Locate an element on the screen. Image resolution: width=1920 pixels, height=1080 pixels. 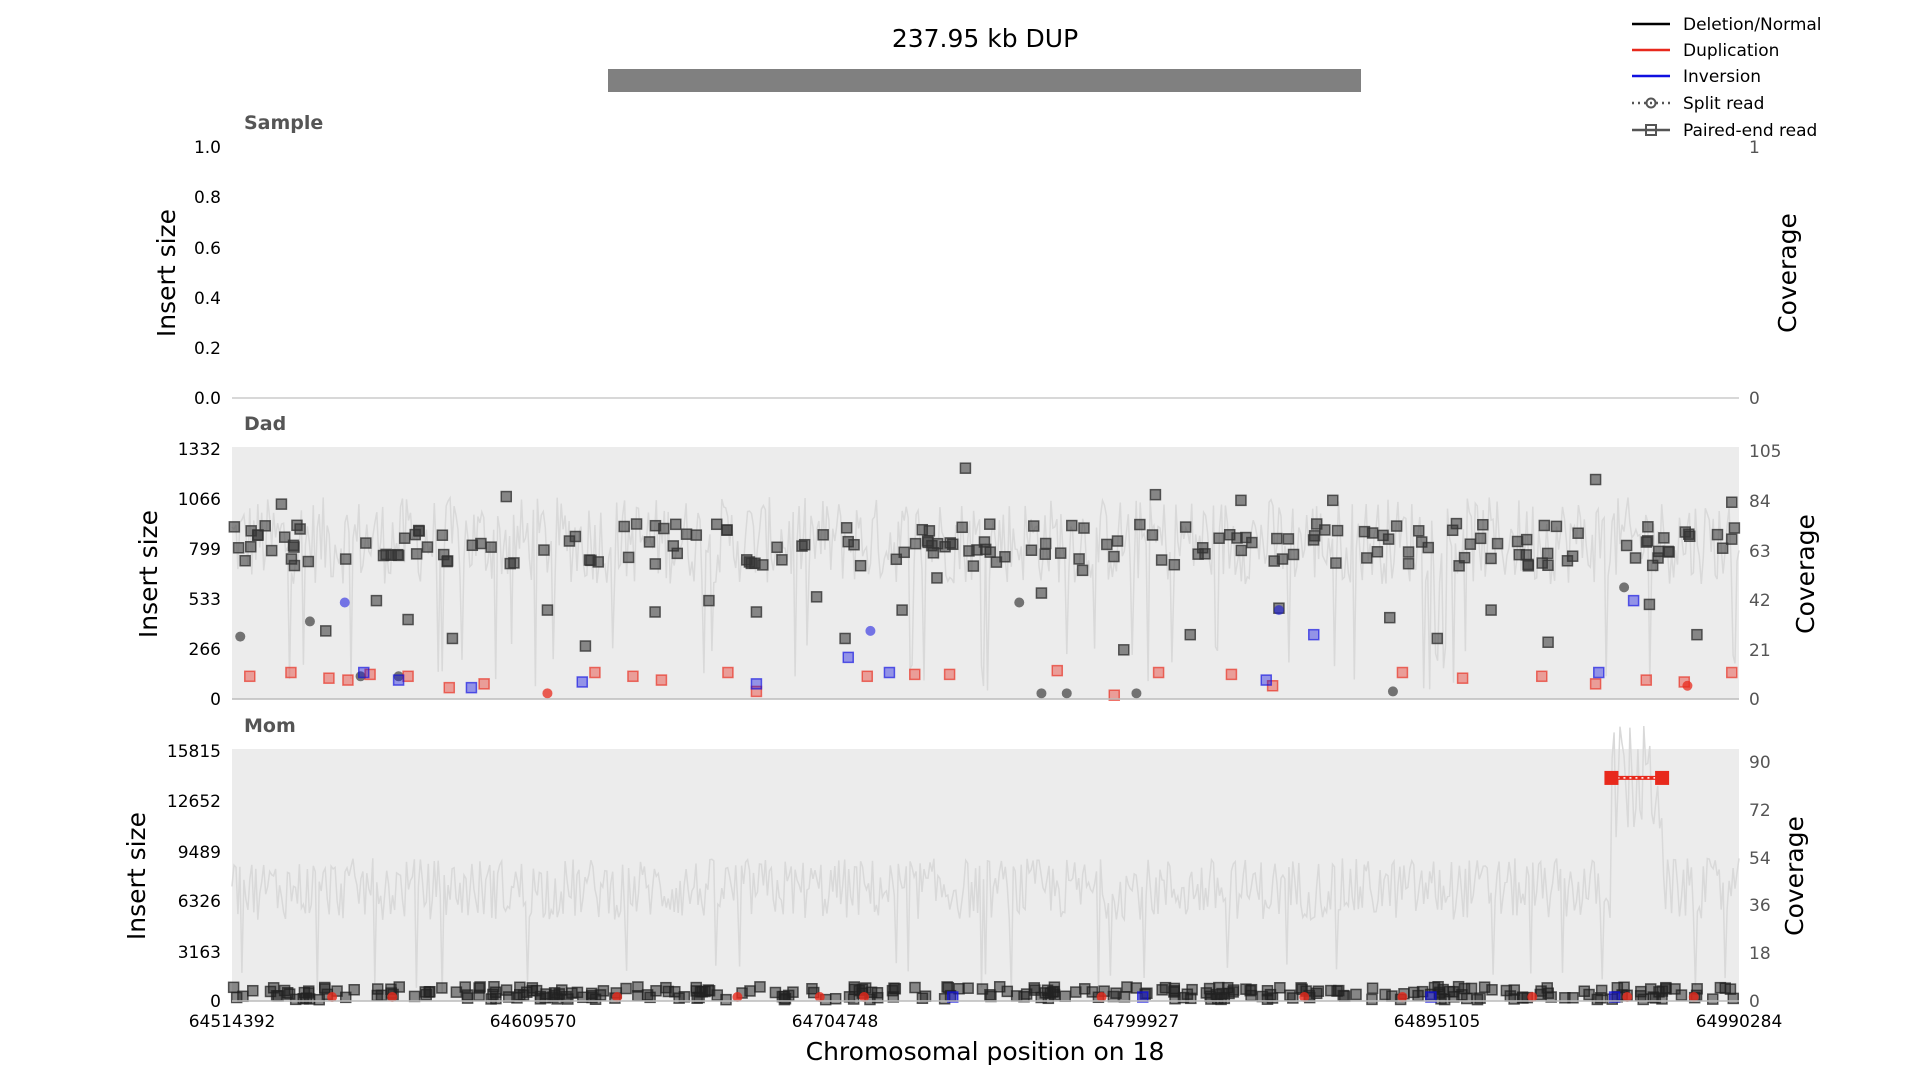
right-tick-label: 36 is located at coordinates (1760, 906).